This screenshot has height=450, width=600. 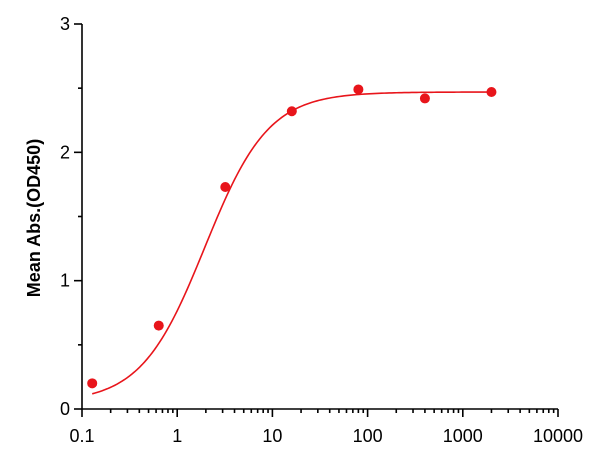 I want to click on x-tick-label: 1000, so click(x=463, y=436).